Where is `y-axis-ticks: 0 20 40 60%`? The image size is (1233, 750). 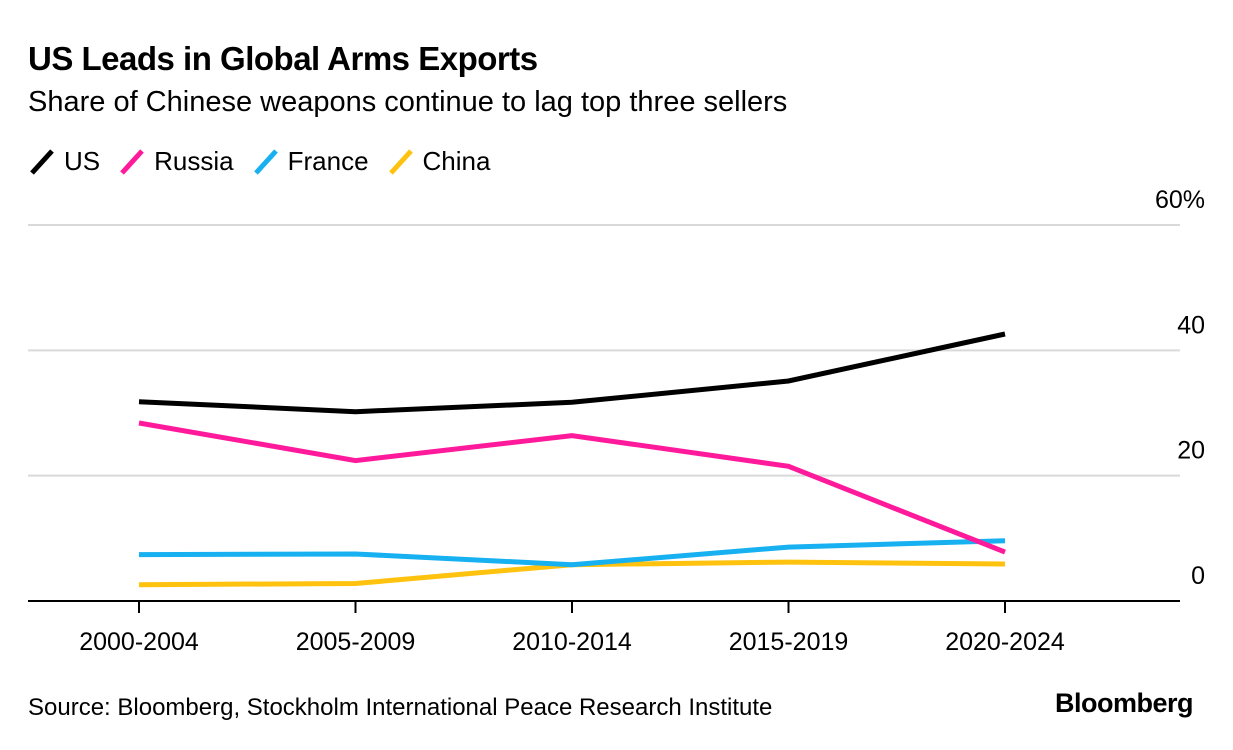 y-axis-ticks: 0 20 40 60% is located at coordinates (1180, 388).